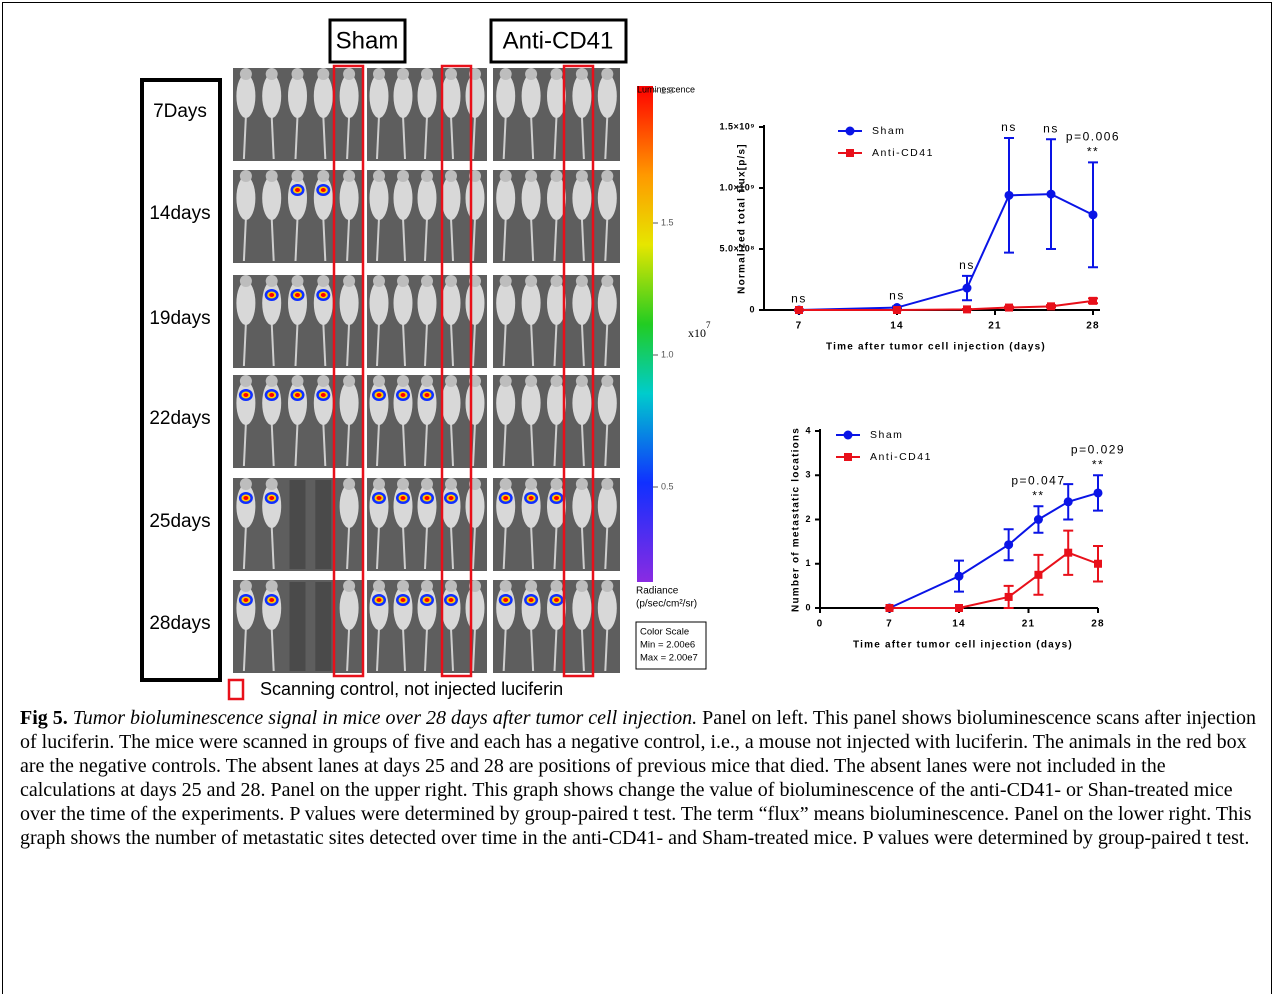 Image resolution: width=1276 pixels, height=994 pixels. What do you see at coordinates (367, 40) in the screenshot?
I see `group-label: Sham` at bounding box center [367, 40].